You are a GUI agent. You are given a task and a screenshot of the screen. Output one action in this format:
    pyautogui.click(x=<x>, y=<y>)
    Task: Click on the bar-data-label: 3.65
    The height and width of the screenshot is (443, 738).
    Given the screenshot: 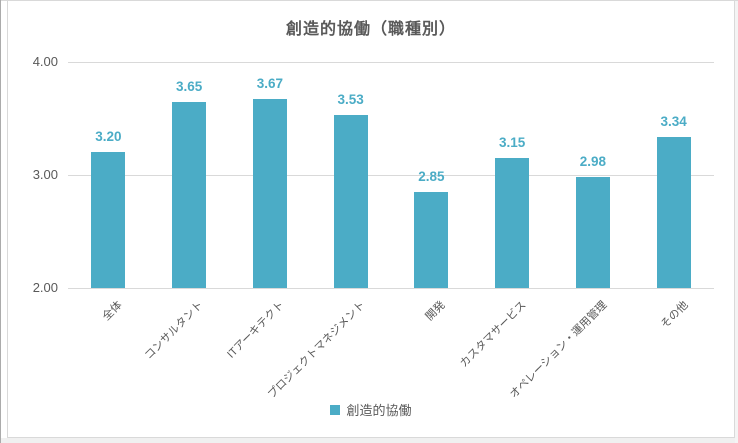 What is the action you would take?
    pyautogui.click(x=189, y=86)
    